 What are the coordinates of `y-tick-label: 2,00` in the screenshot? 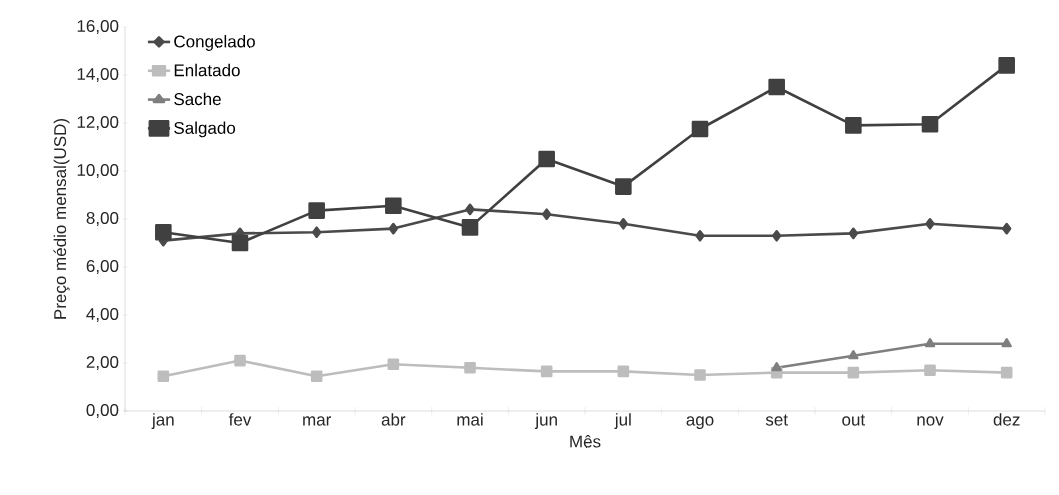 It's located at (102, 363).